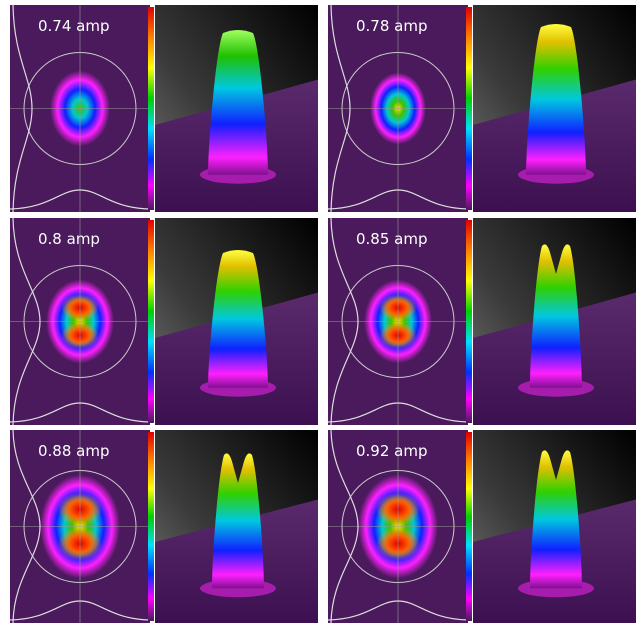 This screenshot has width=641, height=626. What do you see at coordinates (392, 239) in the screenshot?
I see `current-label: 0.85 amp` at bounding box center [392, 239].